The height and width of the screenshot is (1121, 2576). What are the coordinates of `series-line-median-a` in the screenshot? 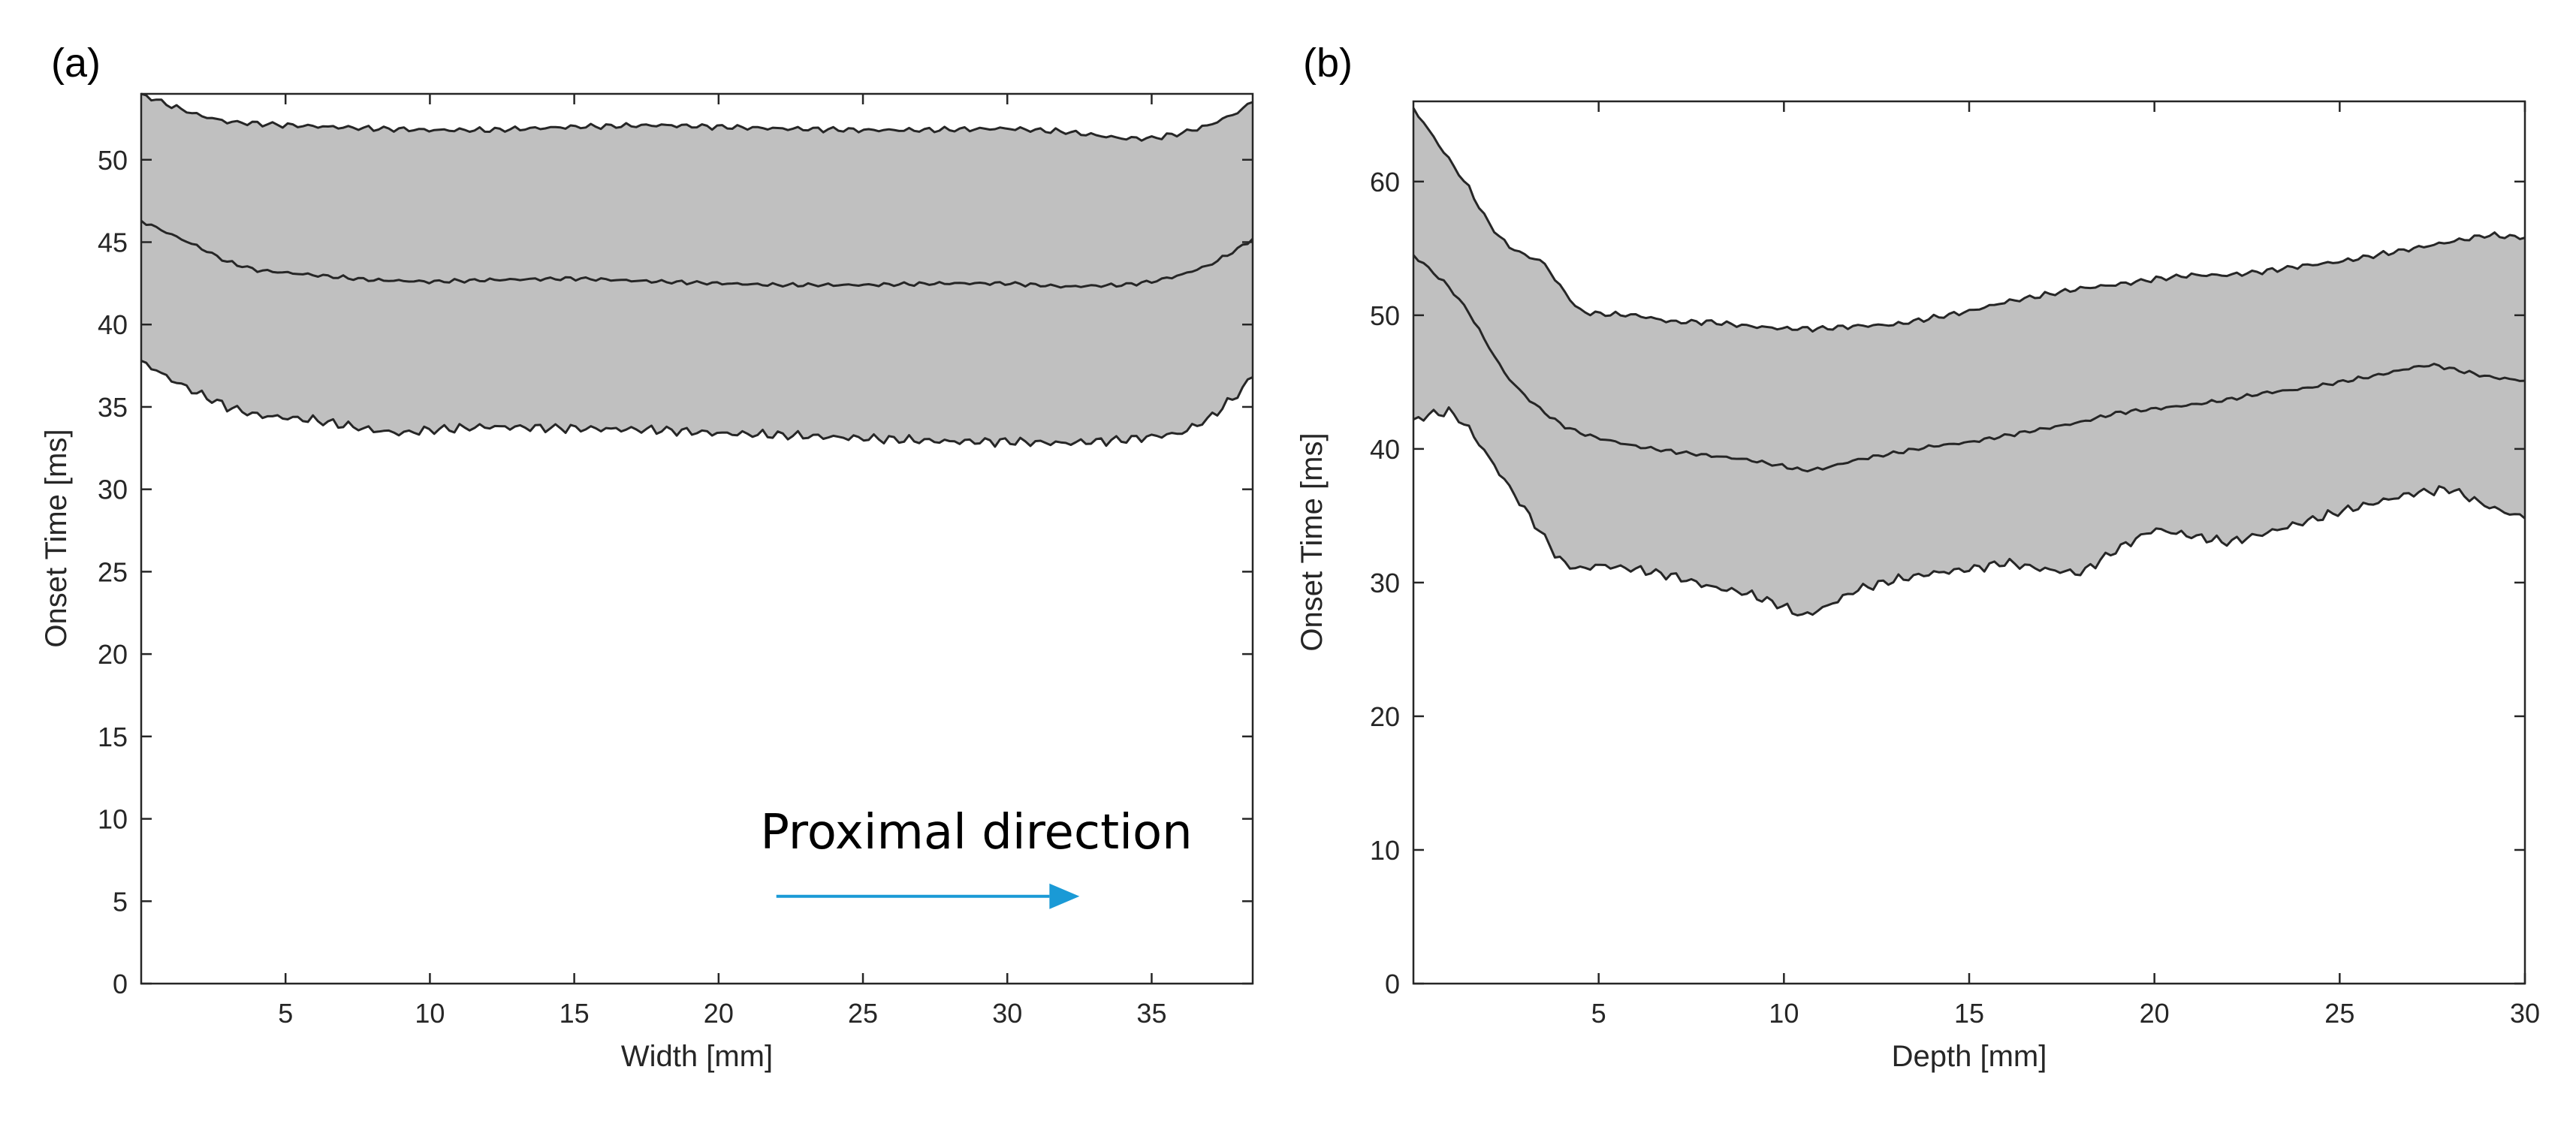 It's located at (697, 254).